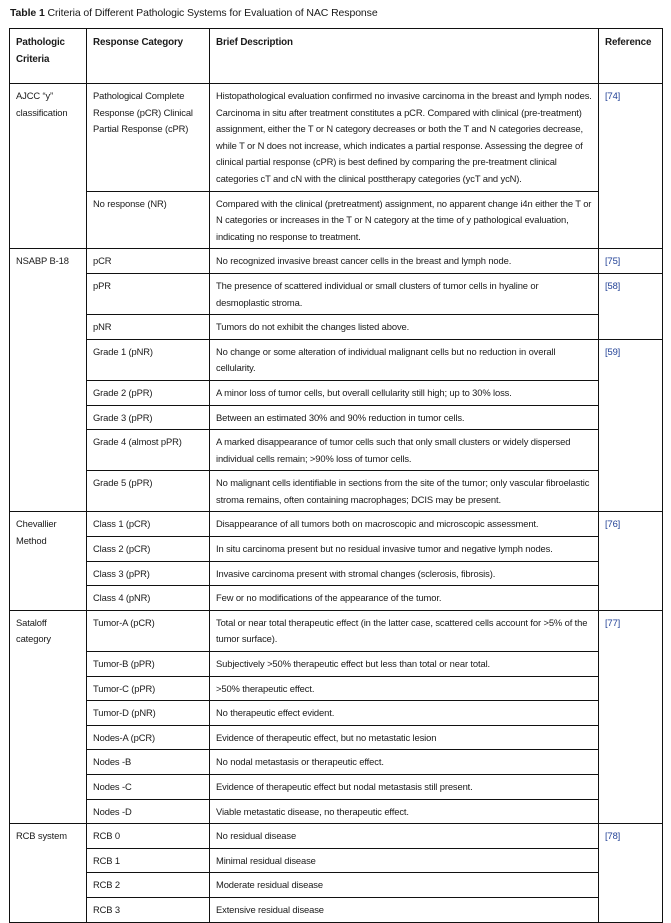  What do you see at coordinates (404, 885) in the screenshot?
I see `description-cell: Moderate residual disease` at bounding box center [404, 885].